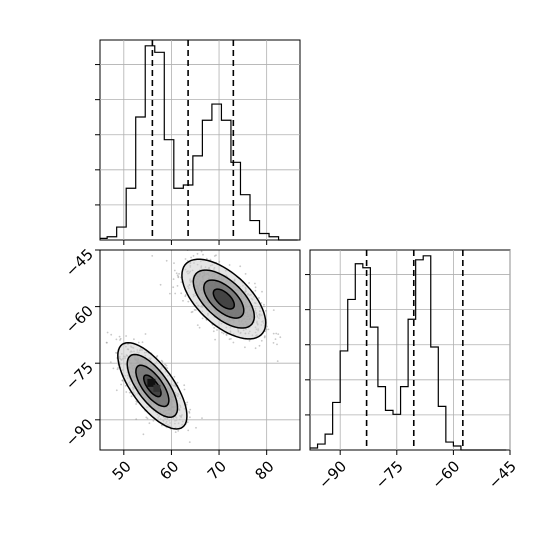 The width and height of the screenshot is (550, 550). I want to click on joint-xtick-label: 50, so click(122, 470).